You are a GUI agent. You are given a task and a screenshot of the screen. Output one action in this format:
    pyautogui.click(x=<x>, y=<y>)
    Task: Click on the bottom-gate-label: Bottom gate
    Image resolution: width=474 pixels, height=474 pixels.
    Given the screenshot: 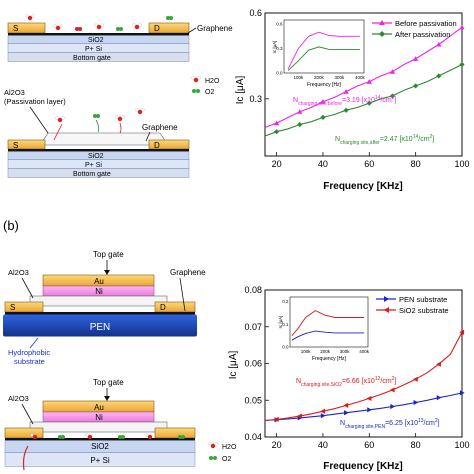 What is the action you would take?
    pyautogui.click(x=92, y=58)
    